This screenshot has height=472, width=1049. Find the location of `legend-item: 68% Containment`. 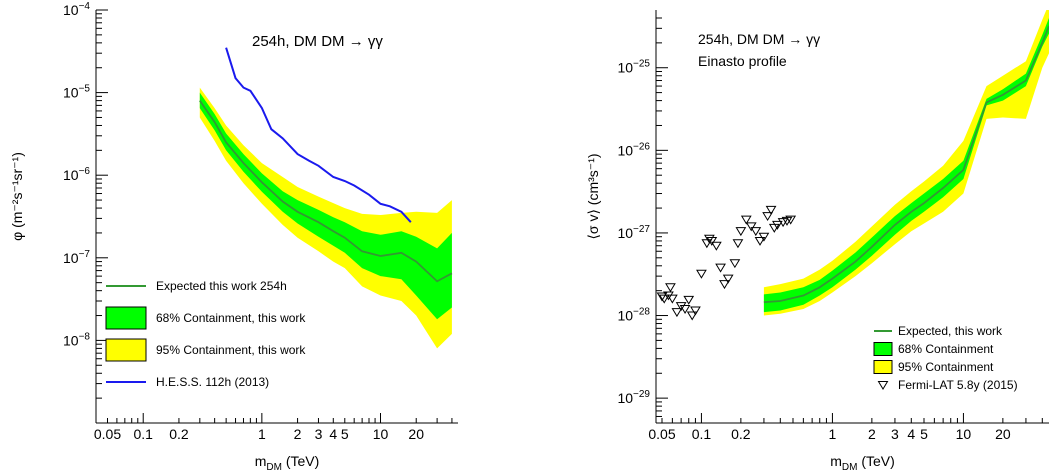

legend-item: 68% Containment is located at coordinates (933, 349).